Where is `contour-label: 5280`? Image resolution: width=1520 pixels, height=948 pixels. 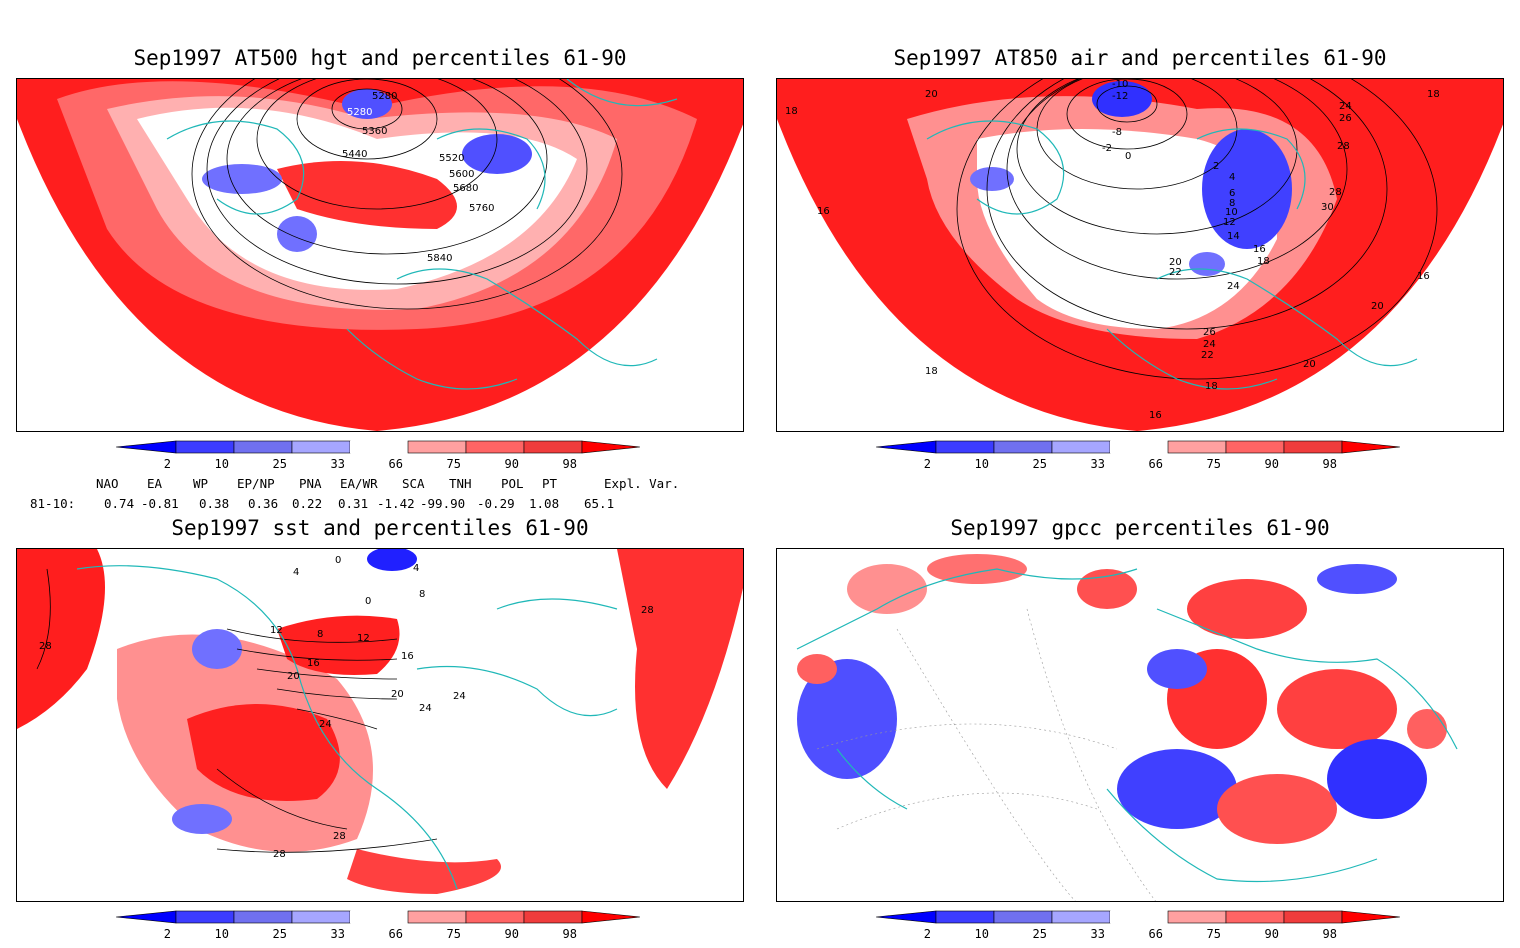
contour-label: 5280 is located at coordinates (359, 112).